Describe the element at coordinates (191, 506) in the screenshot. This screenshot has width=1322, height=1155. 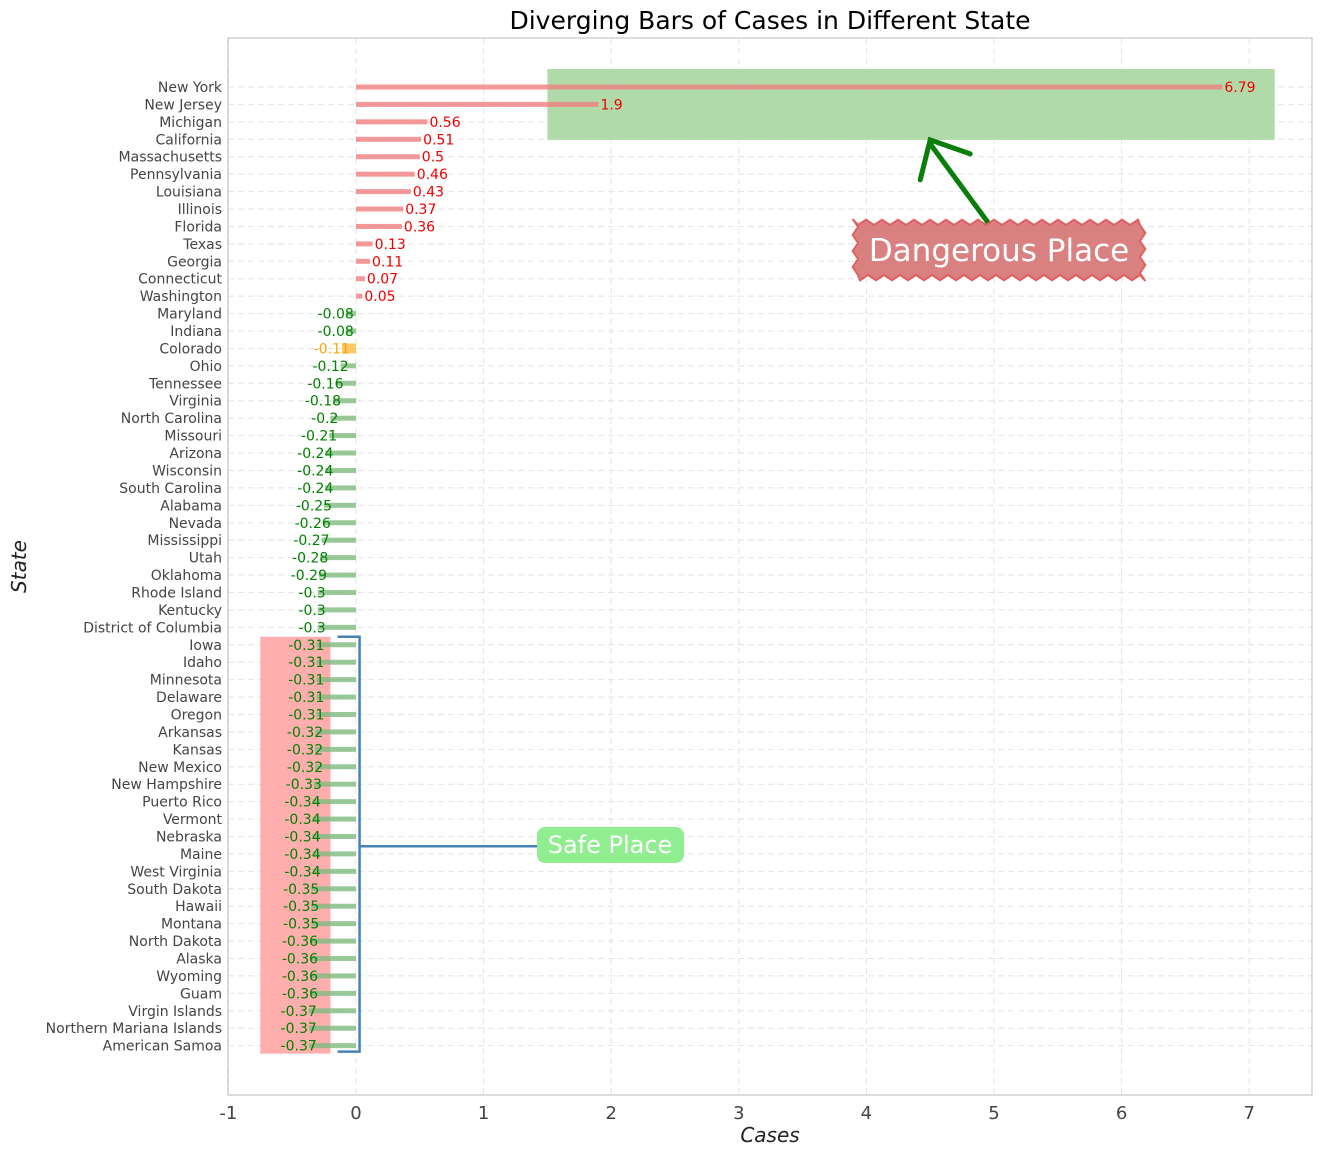
I see `y-tick-label: Alabama` at that location.